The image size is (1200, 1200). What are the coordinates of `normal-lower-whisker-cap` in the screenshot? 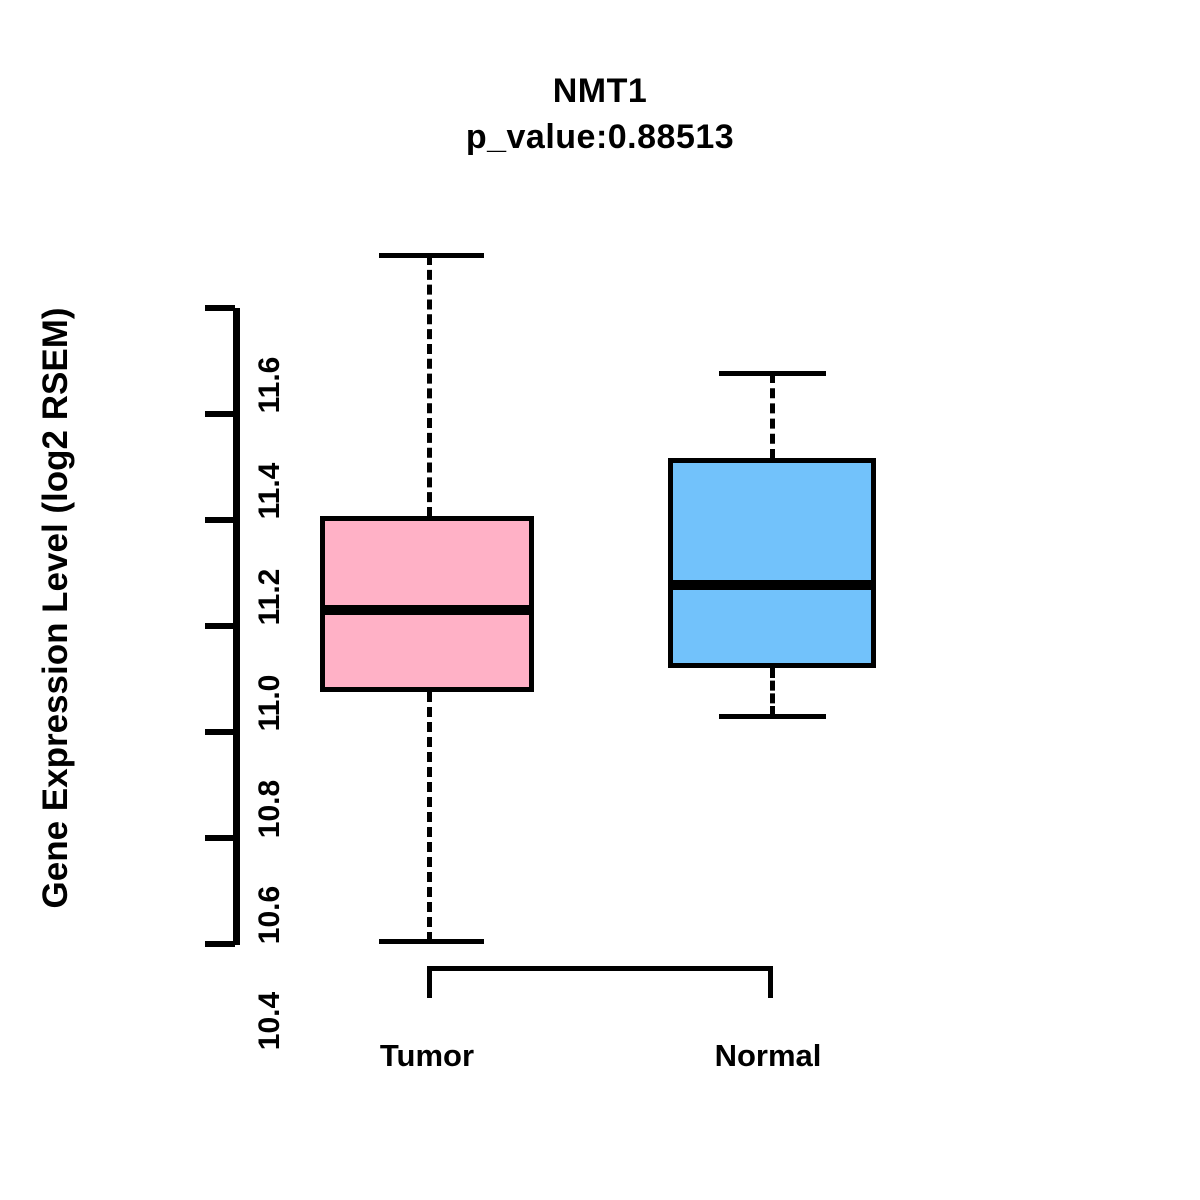 It's located at (772, 716).